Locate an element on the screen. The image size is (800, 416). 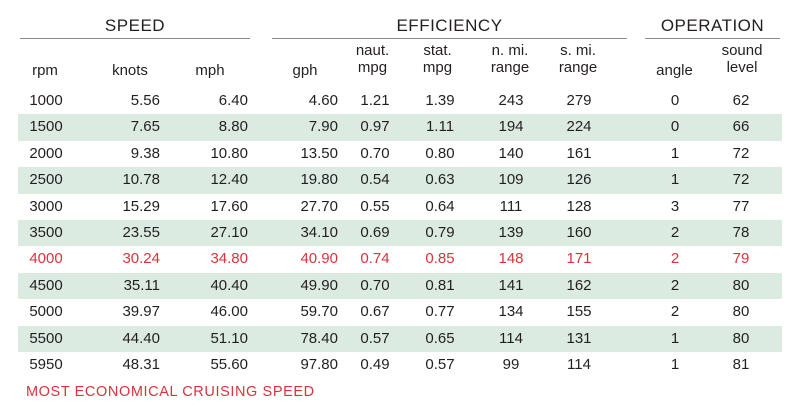
cell-naut-mpg: 1.21 is located at coordinates (375, 100).